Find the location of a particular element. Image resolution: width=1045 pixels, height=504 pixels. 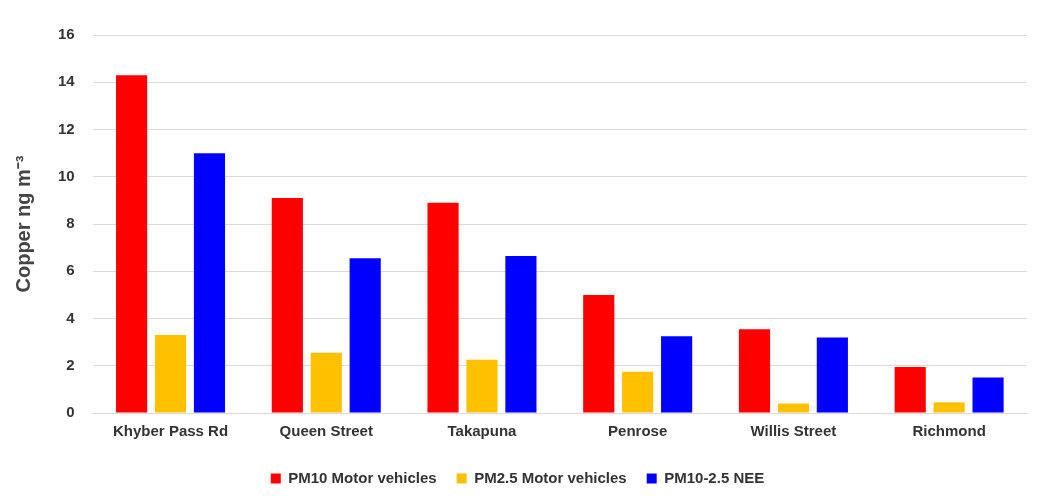

x-tick-label: Richmond is located at coordinates (949, 431).